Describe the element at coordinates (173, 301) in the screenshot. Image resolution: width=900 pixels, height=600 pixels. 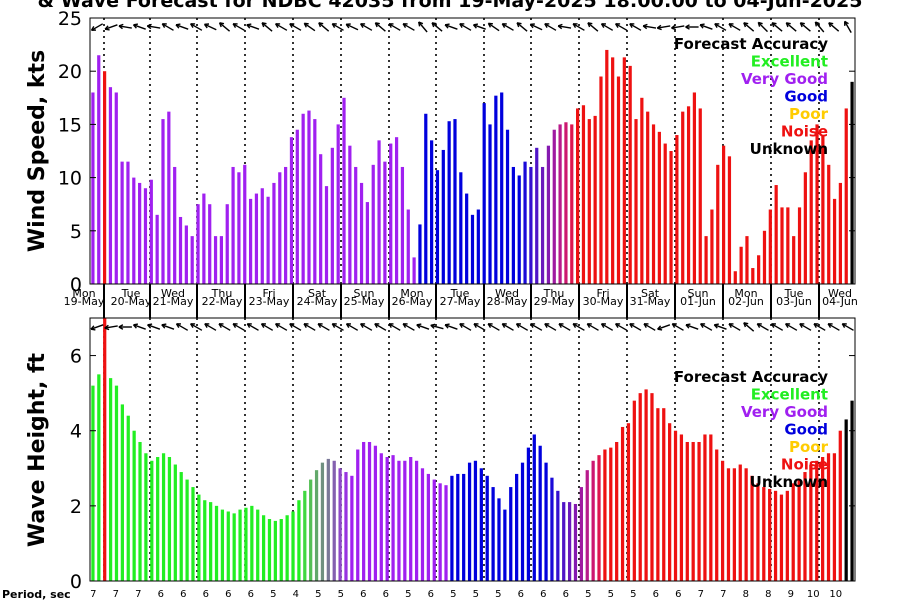
I see `day-date-label: 21-May` at that location.